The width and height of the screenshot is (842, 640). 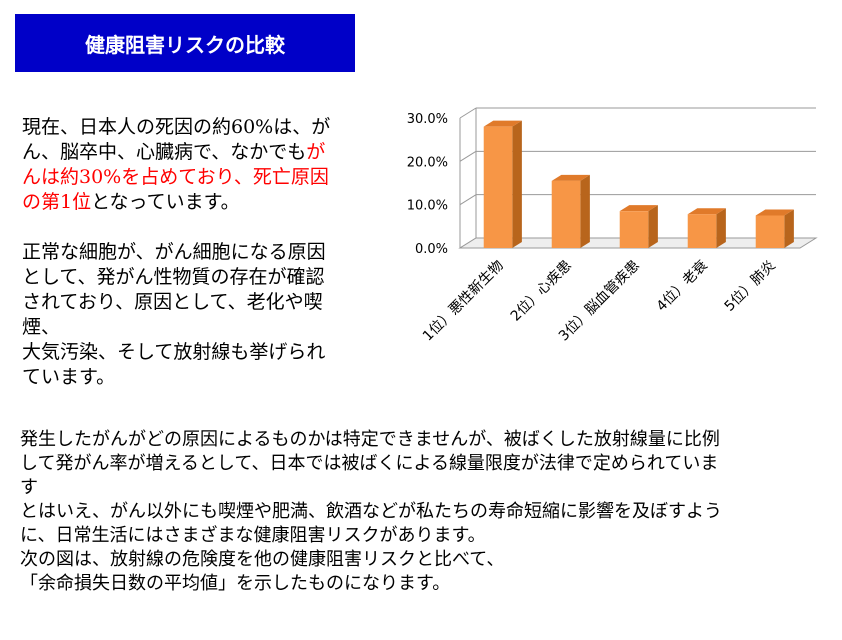 What do you see at coordinates (235, 583) in the screenshot?
I see `bottom-line: 「余命損失日数の平均値」を示したものになります。` at bounding box center [235, 583].